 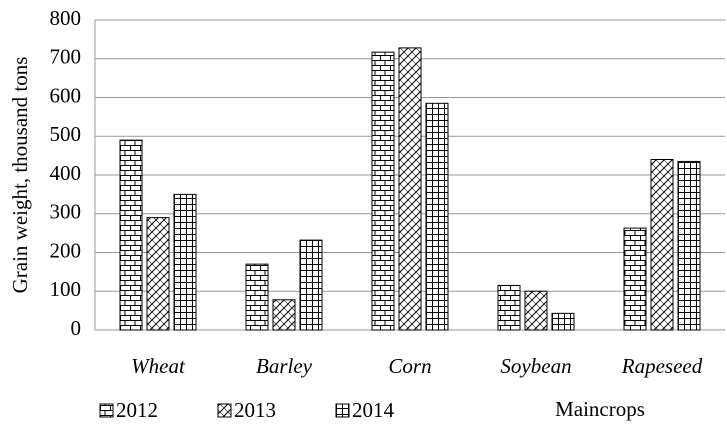 I want to click on y-tick-label: 0, so click(x=76, y=328).